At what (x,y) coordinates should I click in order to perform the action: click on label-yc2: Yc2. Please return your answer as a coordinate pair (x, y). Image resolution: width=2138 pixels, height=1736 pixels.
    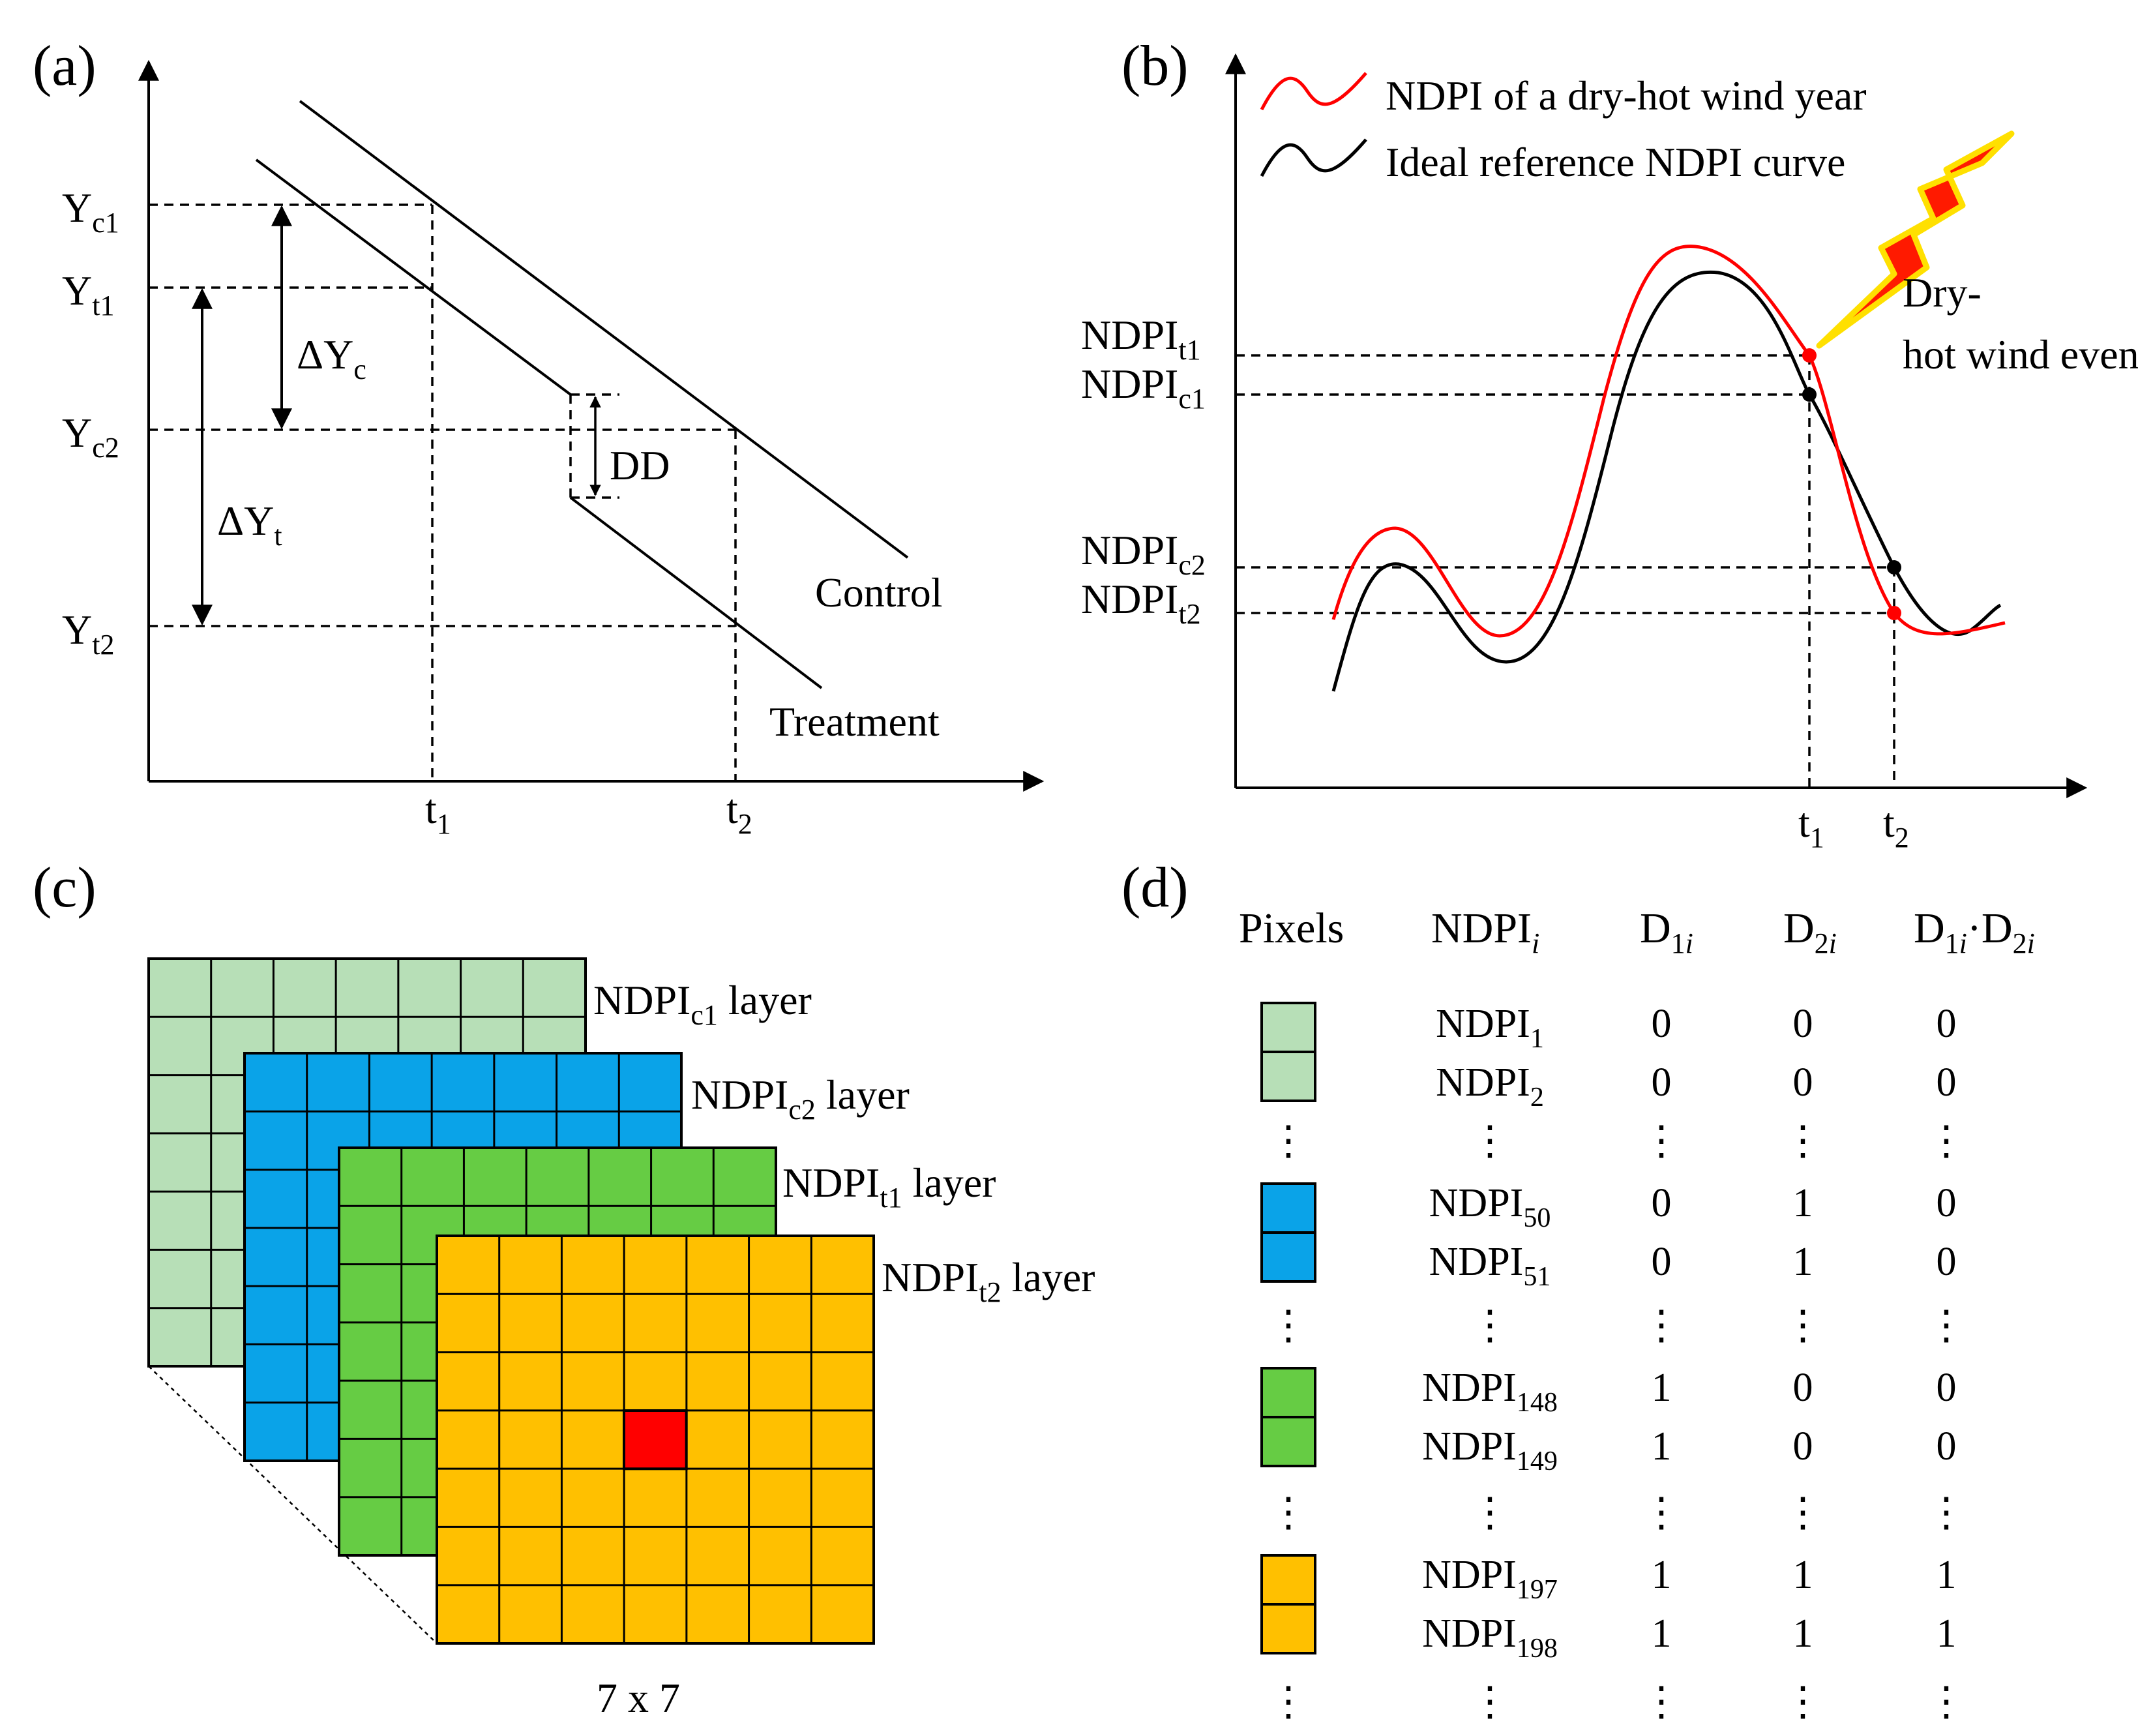
    Looking at the image, I should click on (91, 437).